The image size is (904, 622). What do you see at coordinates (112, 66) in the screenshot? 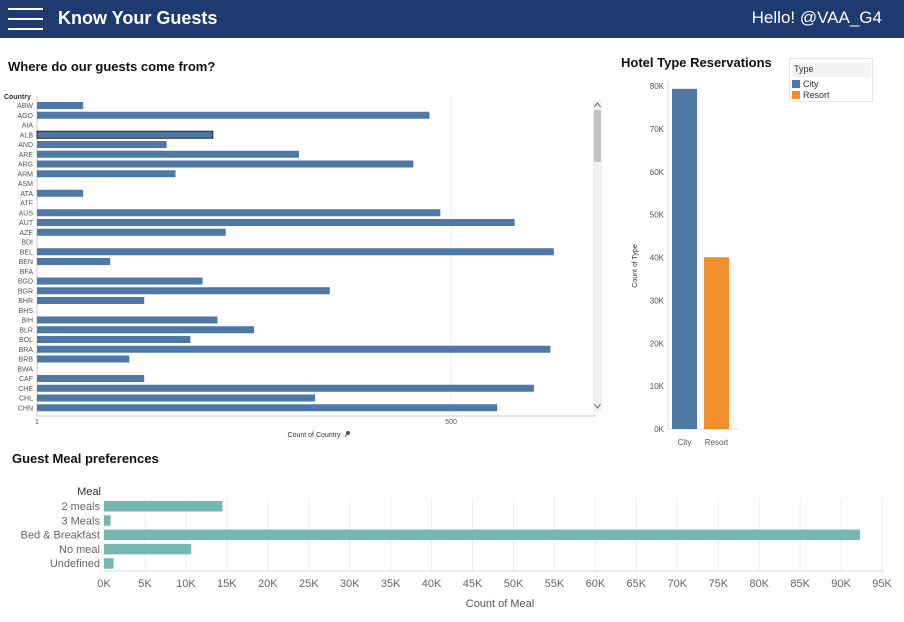
I see `country-chart-title: Where do our guests come from?` at bounding box center [112, 66].